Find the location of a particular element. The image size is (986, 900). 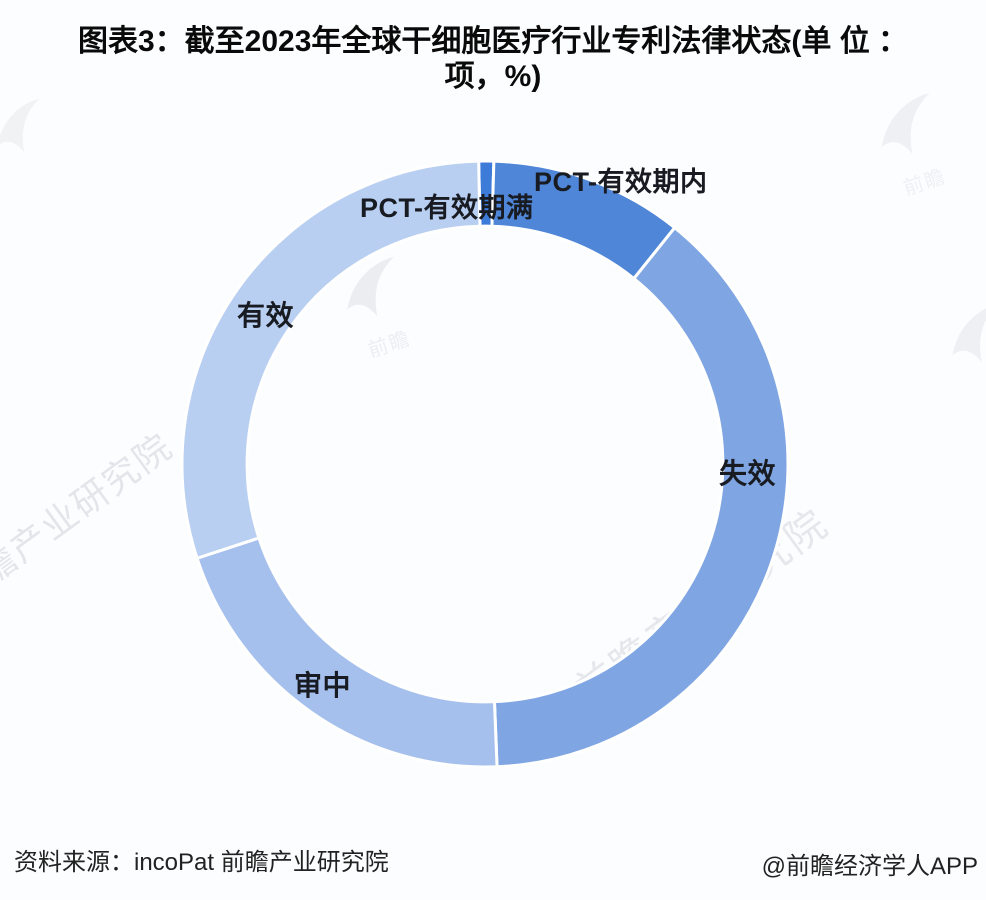

segment-label-pct-in-force: PCT-有效期内 is located at coordinates (621, 182).